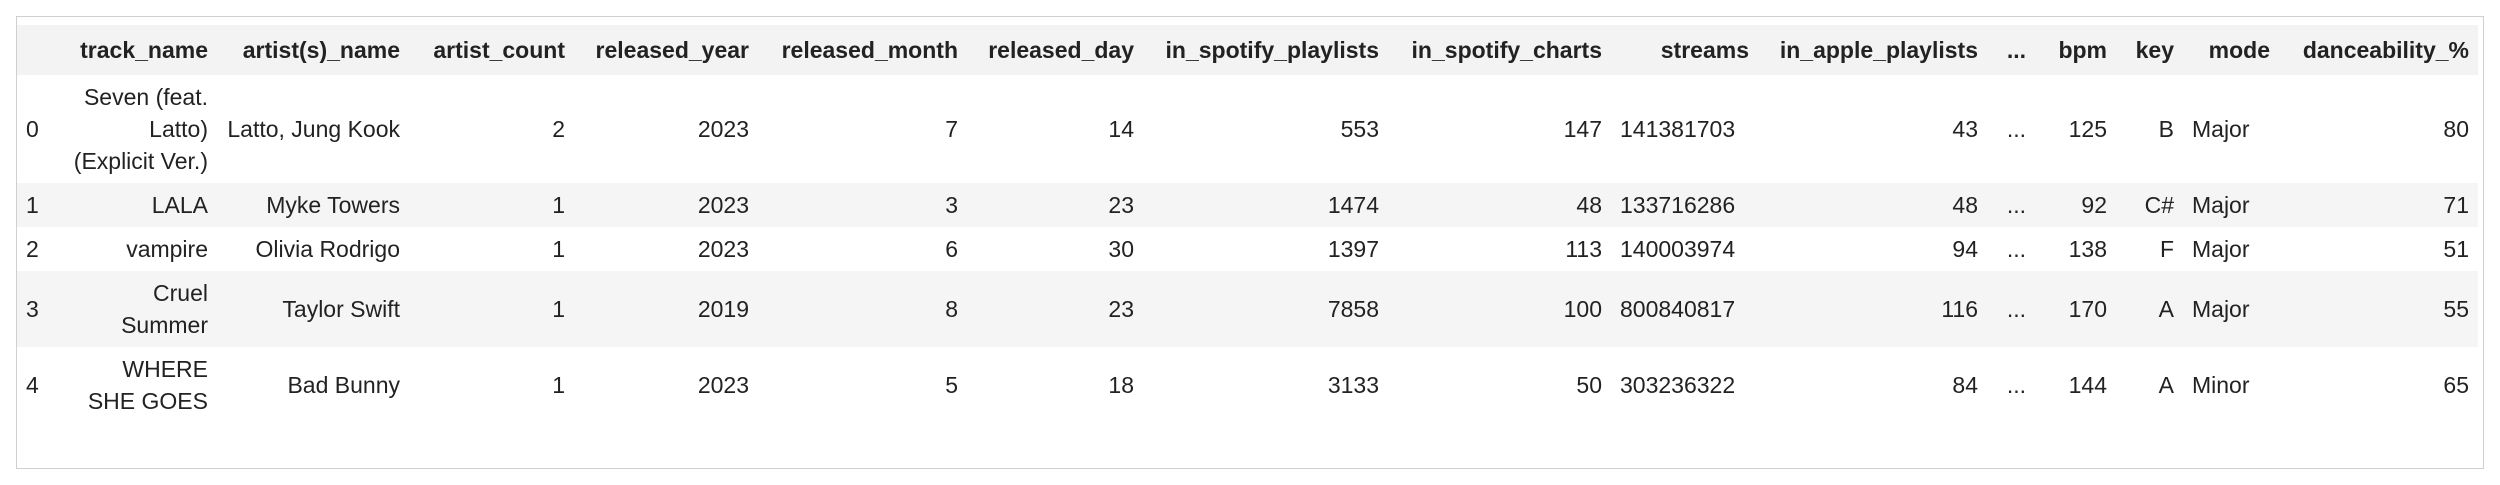 The image size is (2500, 485). What do you see at coordinates (2456, 249) in the screenshot?
I see `table-cell: 51` at bounding box center [2456, 249].